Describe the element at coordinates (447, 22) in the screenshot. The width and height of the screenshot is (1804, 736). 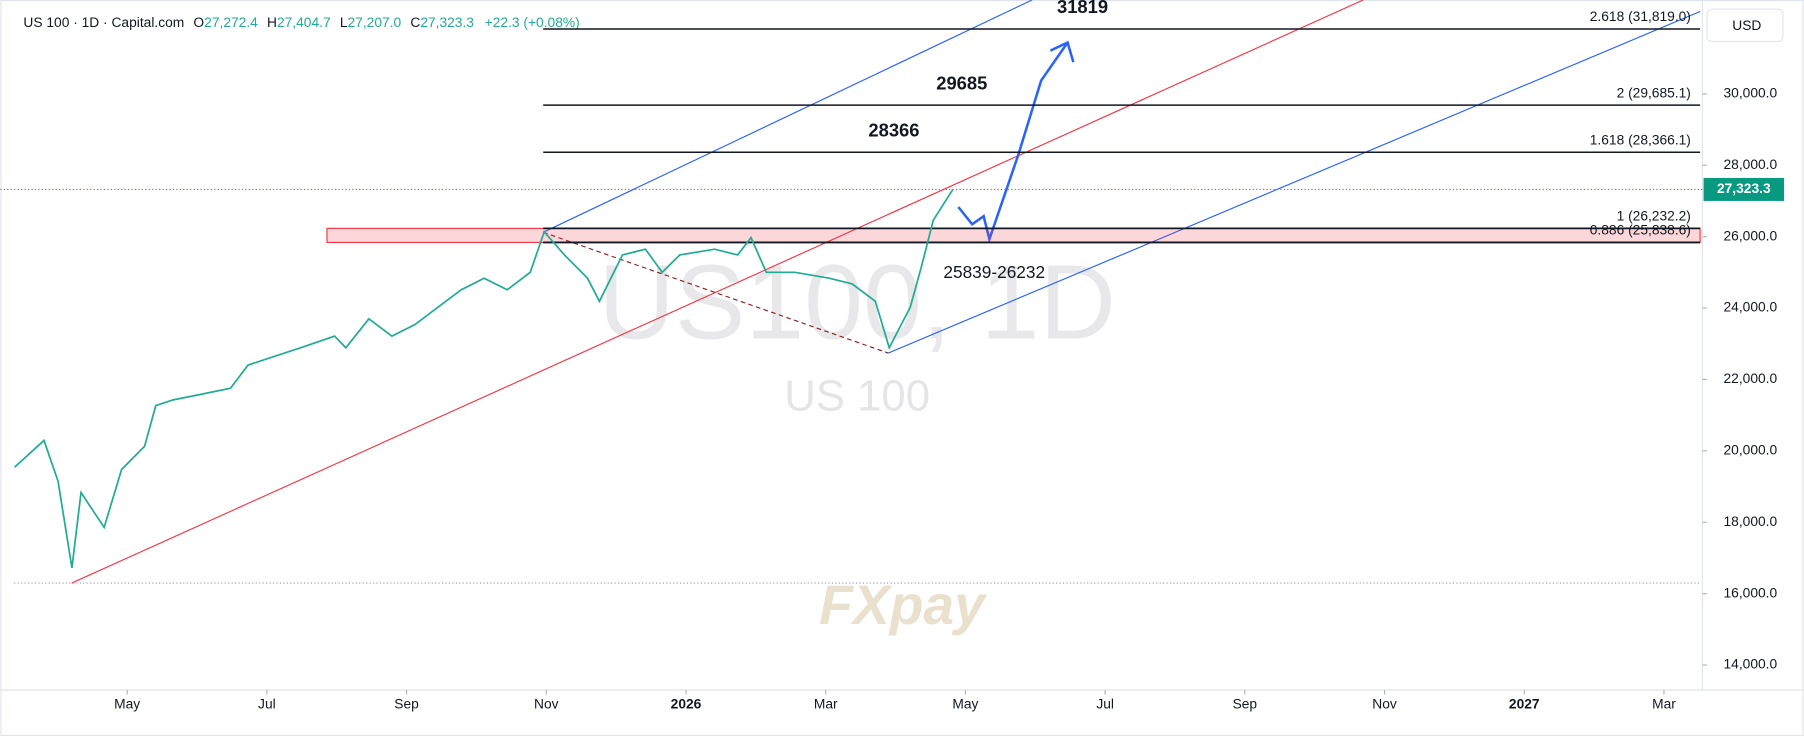
I see `ohlc-value: 27,323.3` at that location.